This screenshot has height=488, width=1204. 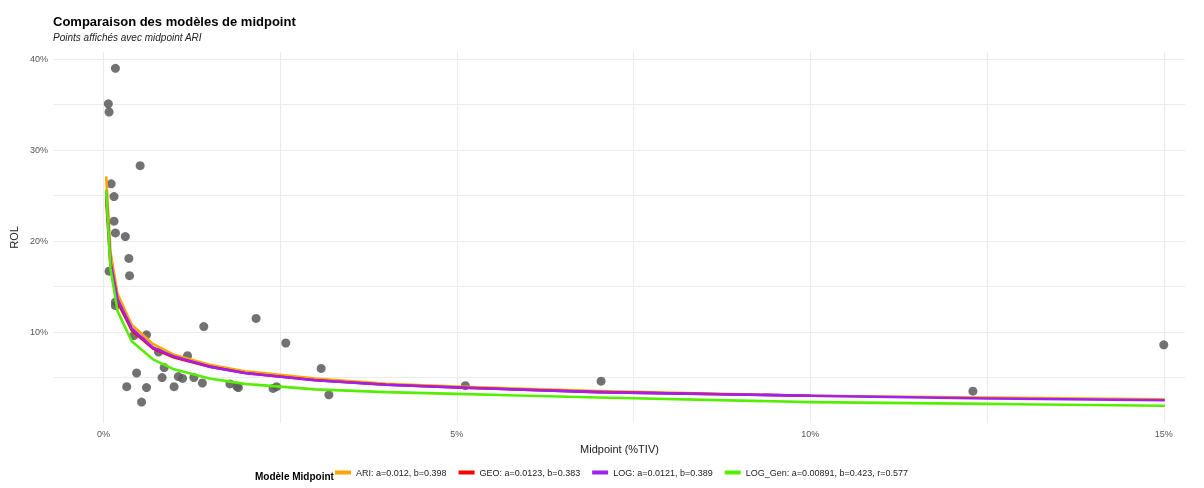 What do you see at coordinates (127, 37) in the screenshot?
I see `chart-subtitle: Points affichés avec midpoint ARI` at bounding box center [127, 37].